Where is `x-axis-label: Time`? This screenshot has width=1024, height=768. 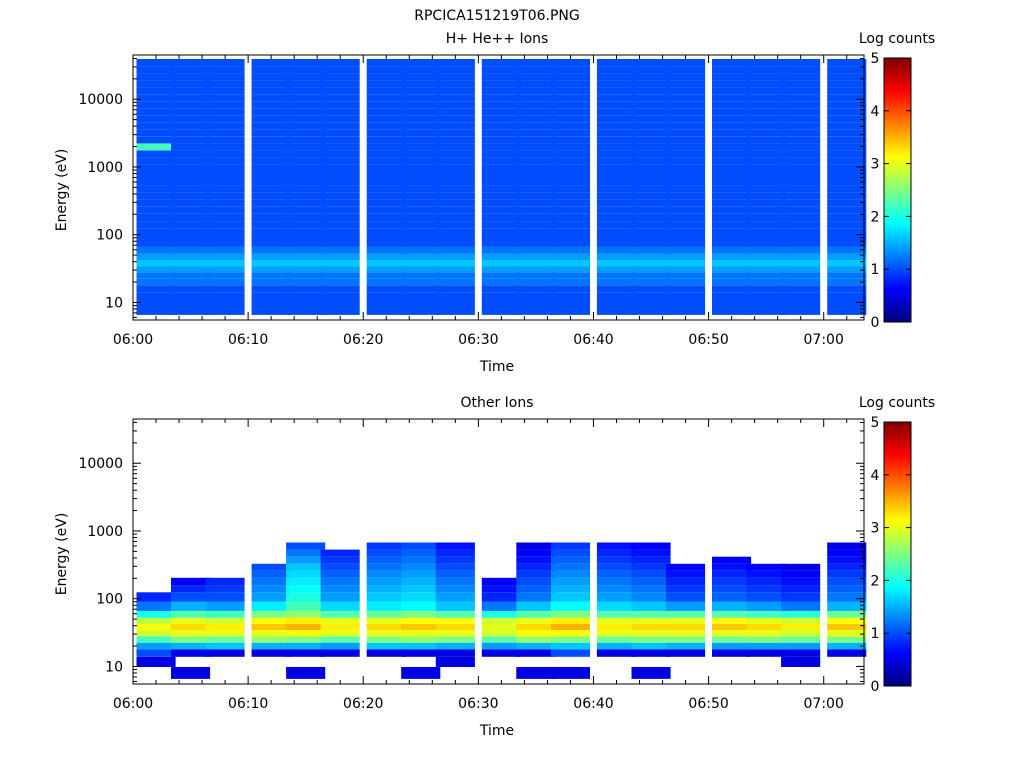 x-axis-label: Time is located at coordinates (496, 731).